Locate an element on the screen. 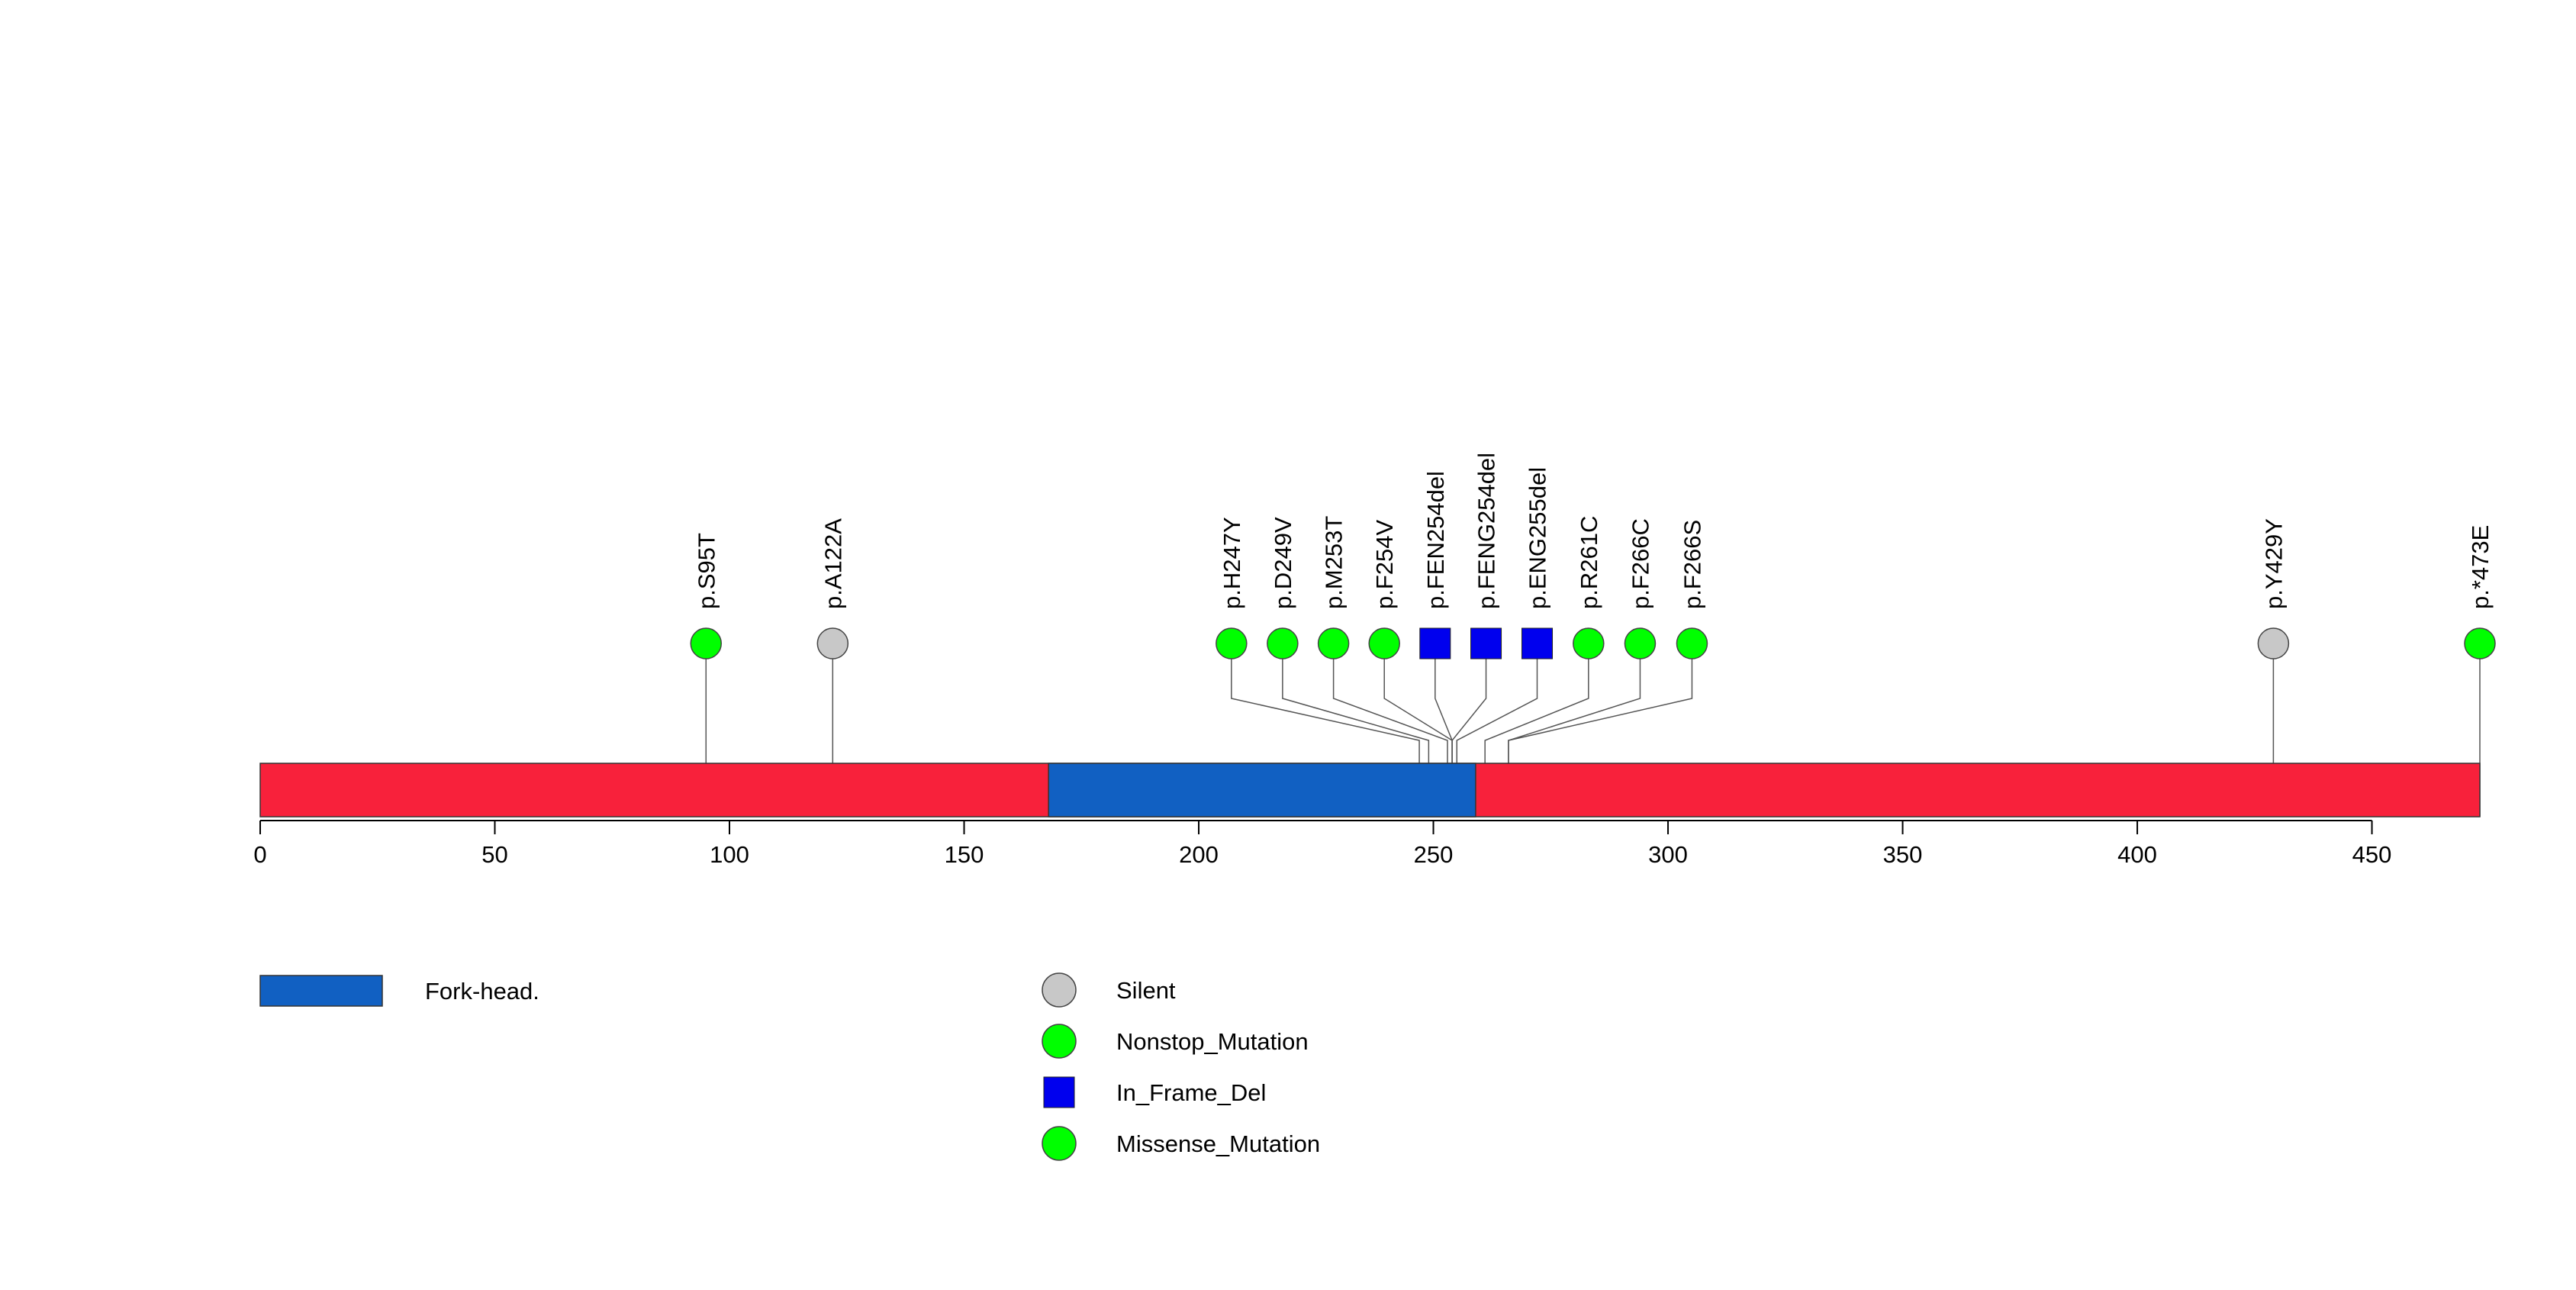 This screenshot has height=1290, width=2576. mutation-label: p.S95T is located at coordinates (706, 571).